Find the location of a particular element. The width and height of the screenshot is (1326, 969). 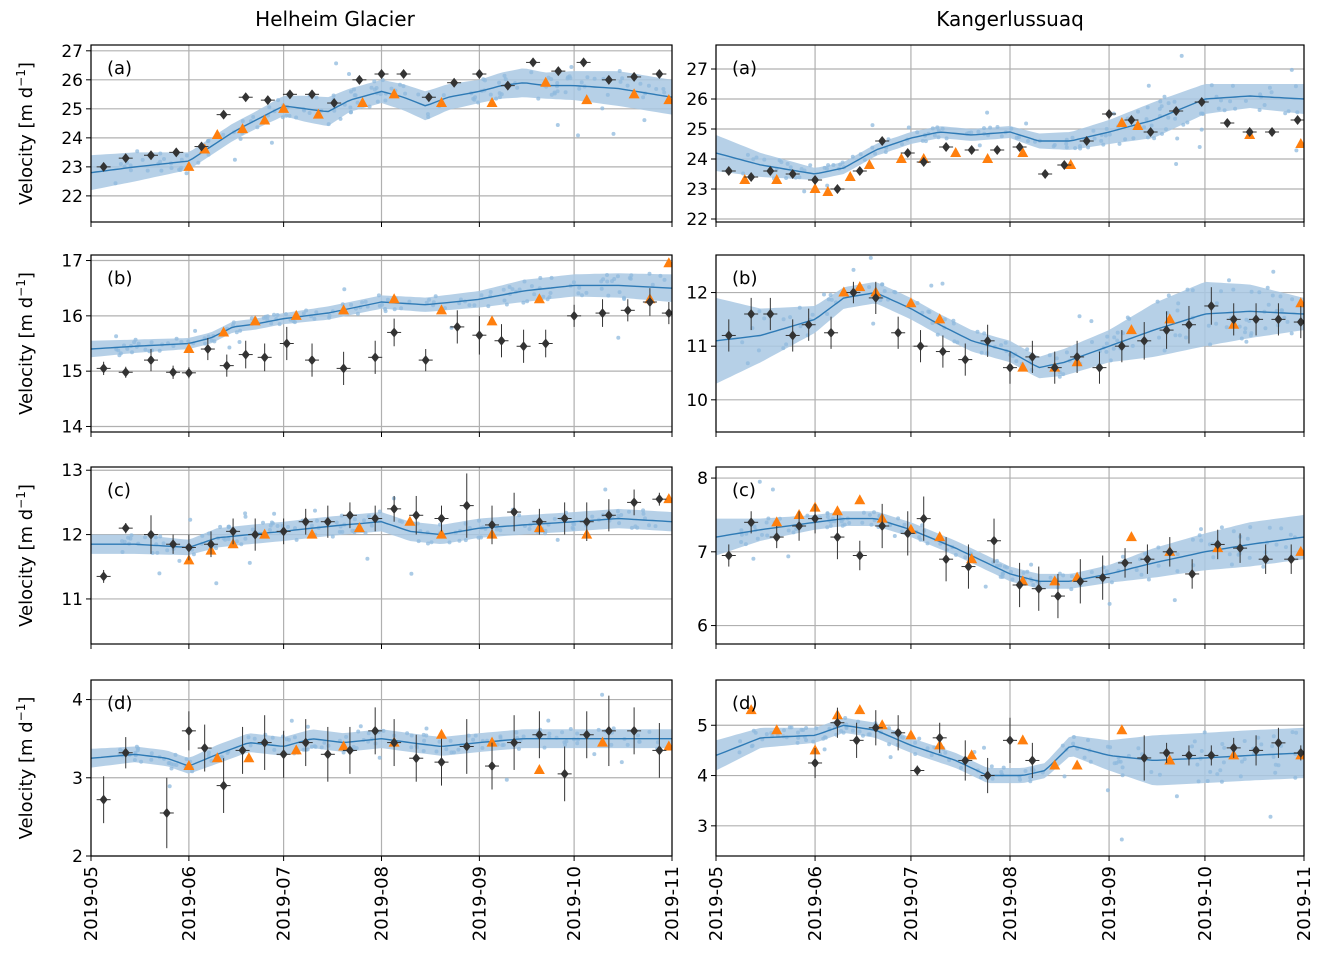

y-tick-label: 4 is located at coordinates (77, 701).